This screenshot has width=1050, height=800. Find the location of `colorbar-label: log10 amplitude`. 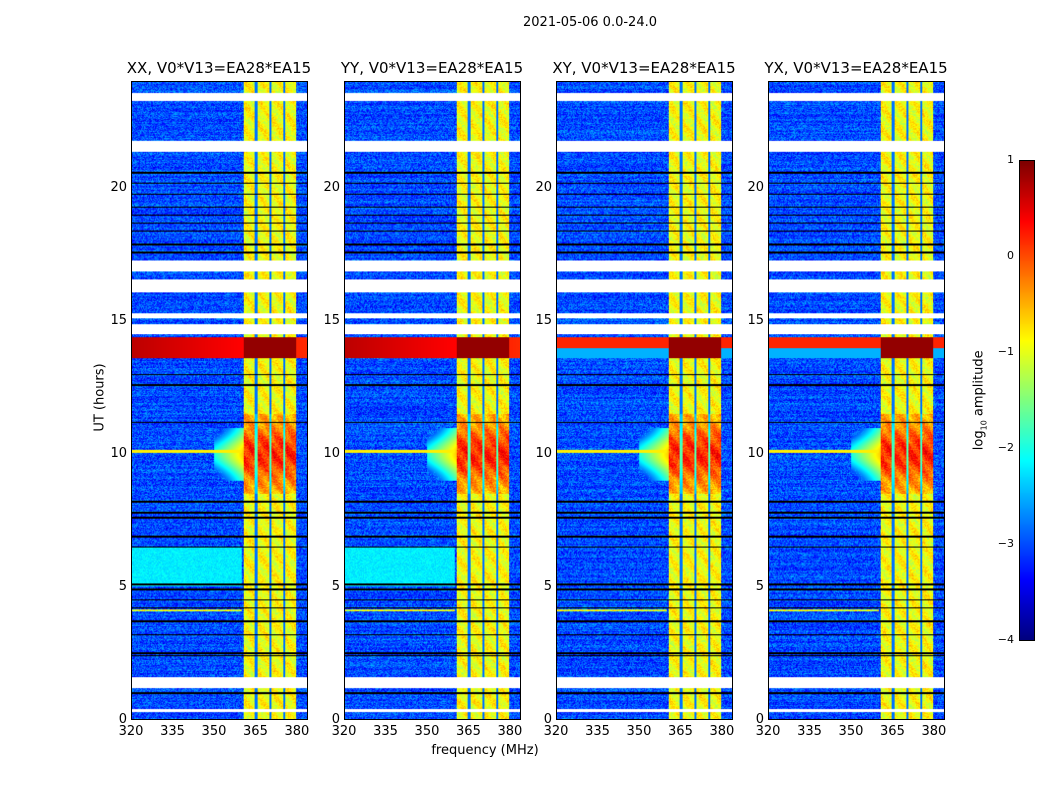

colorbar-label: log10 amplitude is located at coordinates (980, 400).